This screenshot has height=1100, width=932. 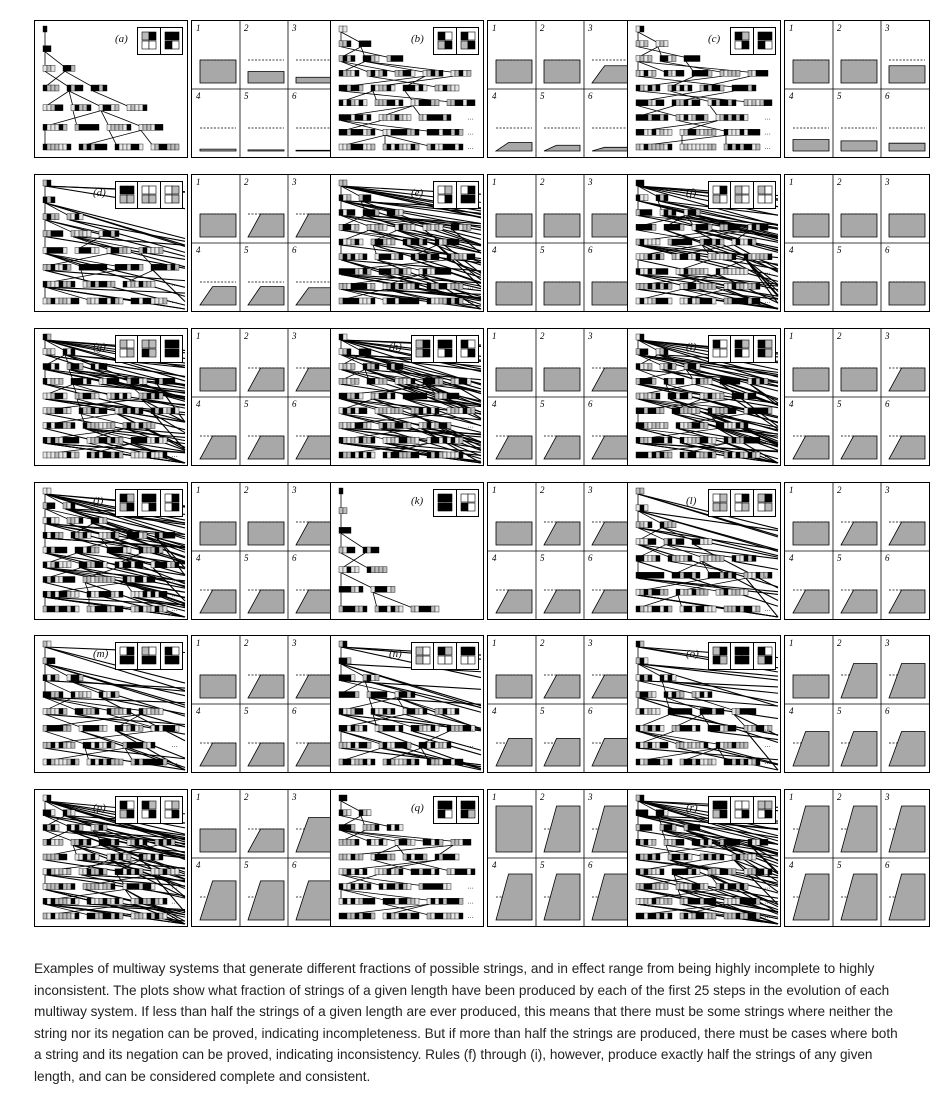 I want to click on panel-label: (g), so click(x=99, y=347).